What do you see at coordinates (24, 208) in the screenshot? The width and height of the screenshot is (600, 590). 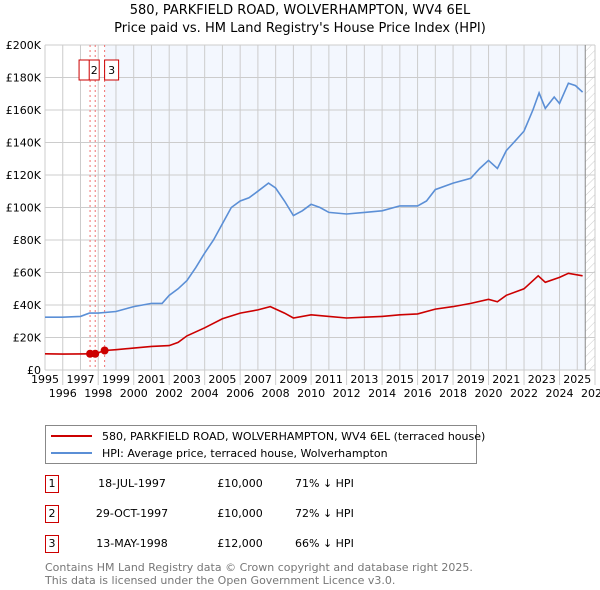 I see `y-tick-label: £100K` at bounding box center [24, 208].